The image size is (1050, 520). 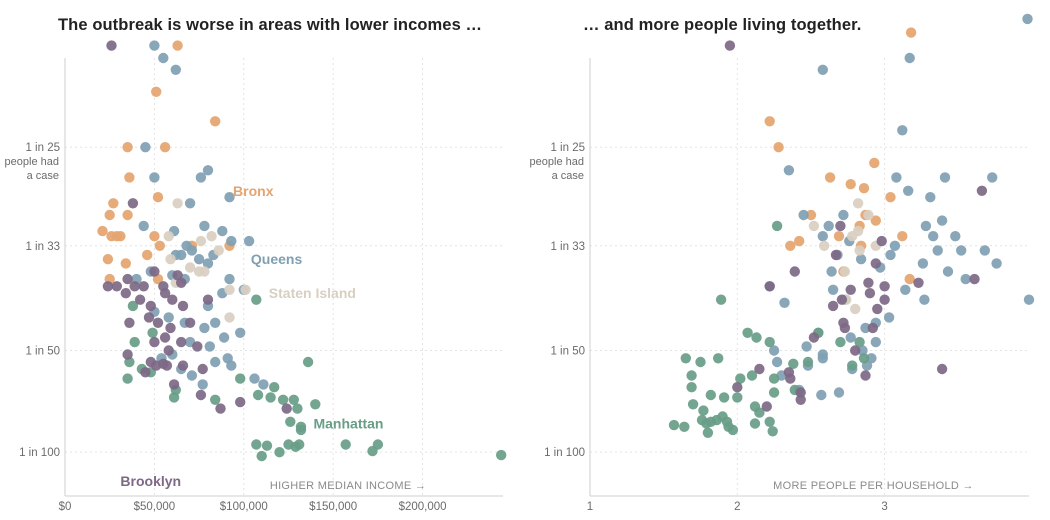 What do you see at coordinates (567, 148) in the screenshot?
I see `y-tick-label: 1 in 25` at bounding box center [567, 148].